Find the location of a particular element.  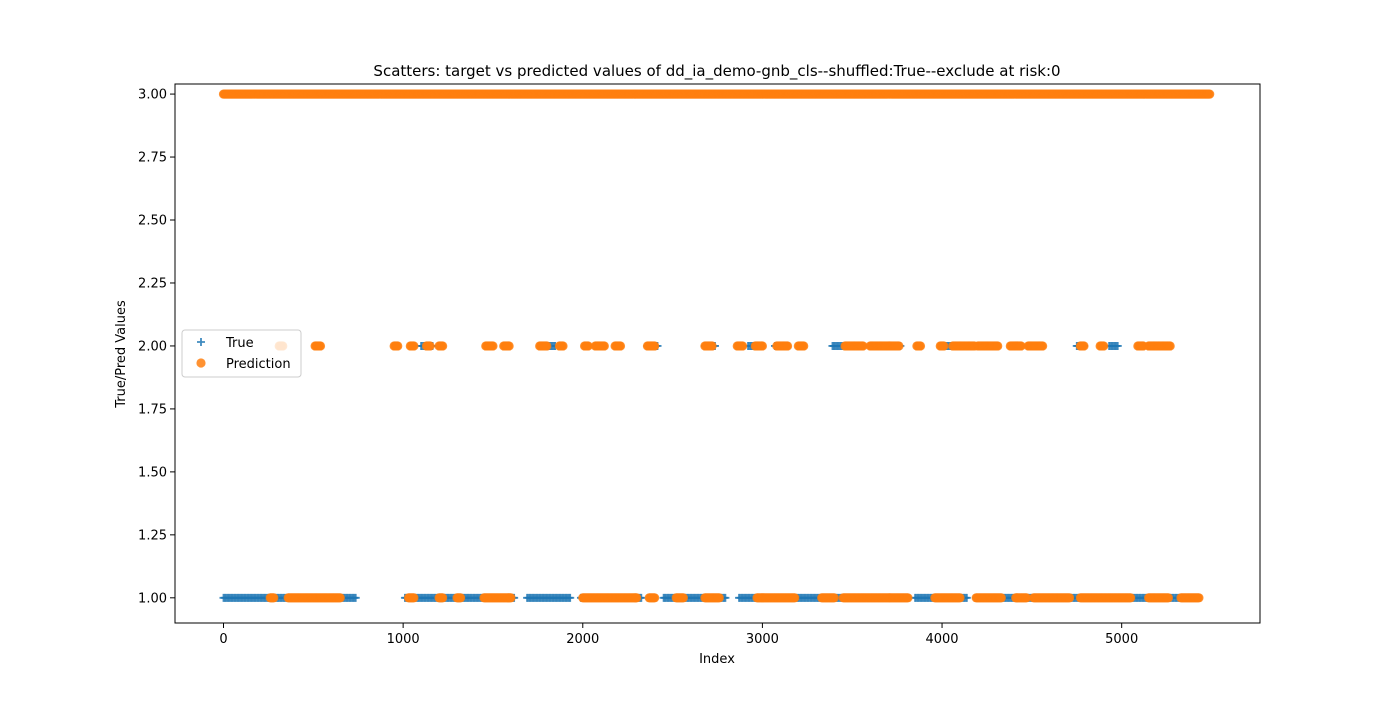

x-tick-label: 3000 is located at coordinates (762, 639).